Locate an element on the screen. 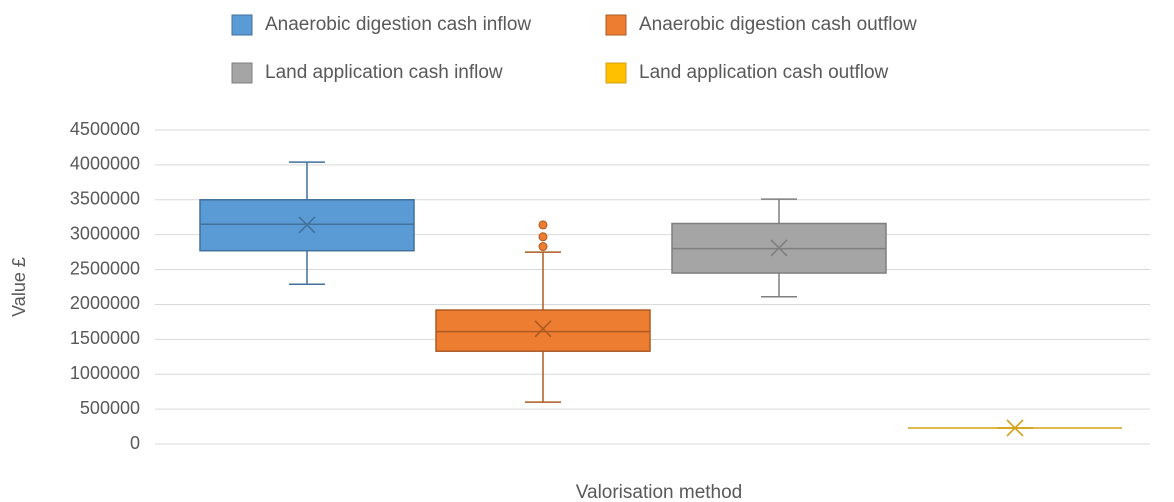 Image resolution: width=1174 pixels, height=502 pixels. y-tick-label: 0 is located at coordinates (135, 443).